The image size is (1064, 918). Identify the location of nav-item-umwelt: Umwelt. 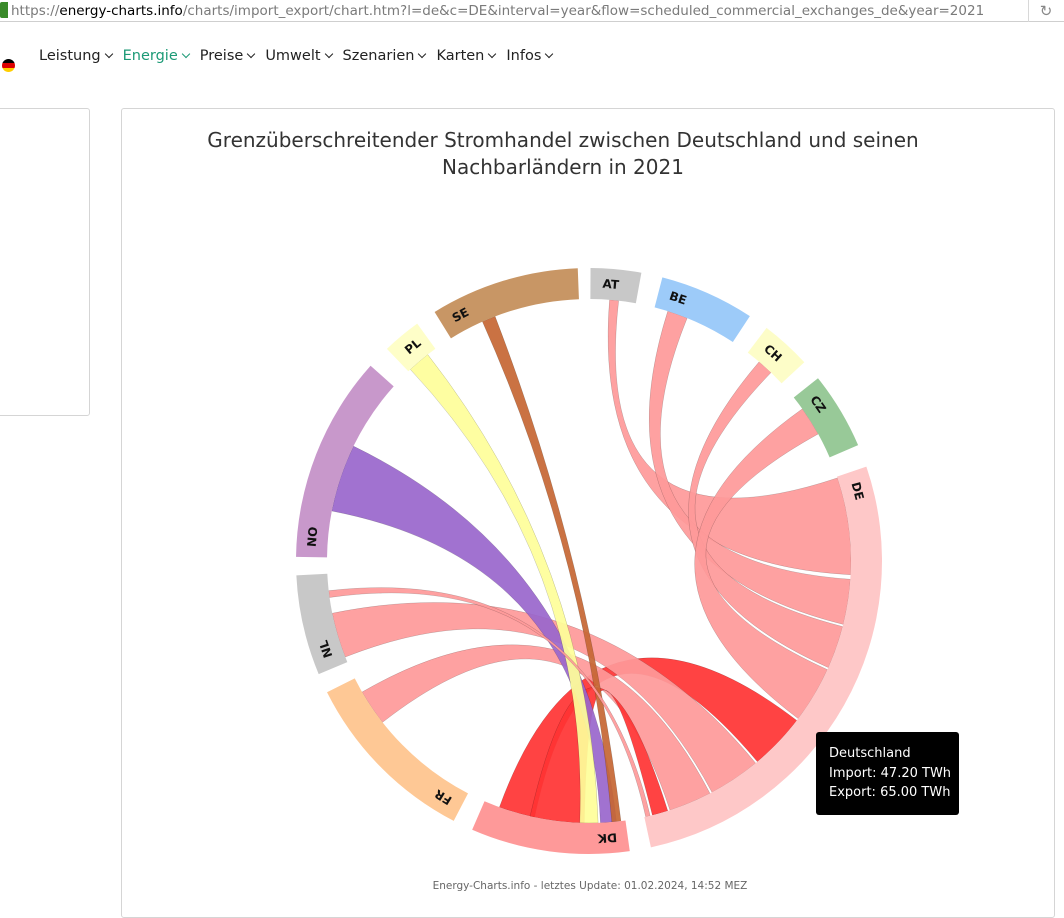
(299, 56).